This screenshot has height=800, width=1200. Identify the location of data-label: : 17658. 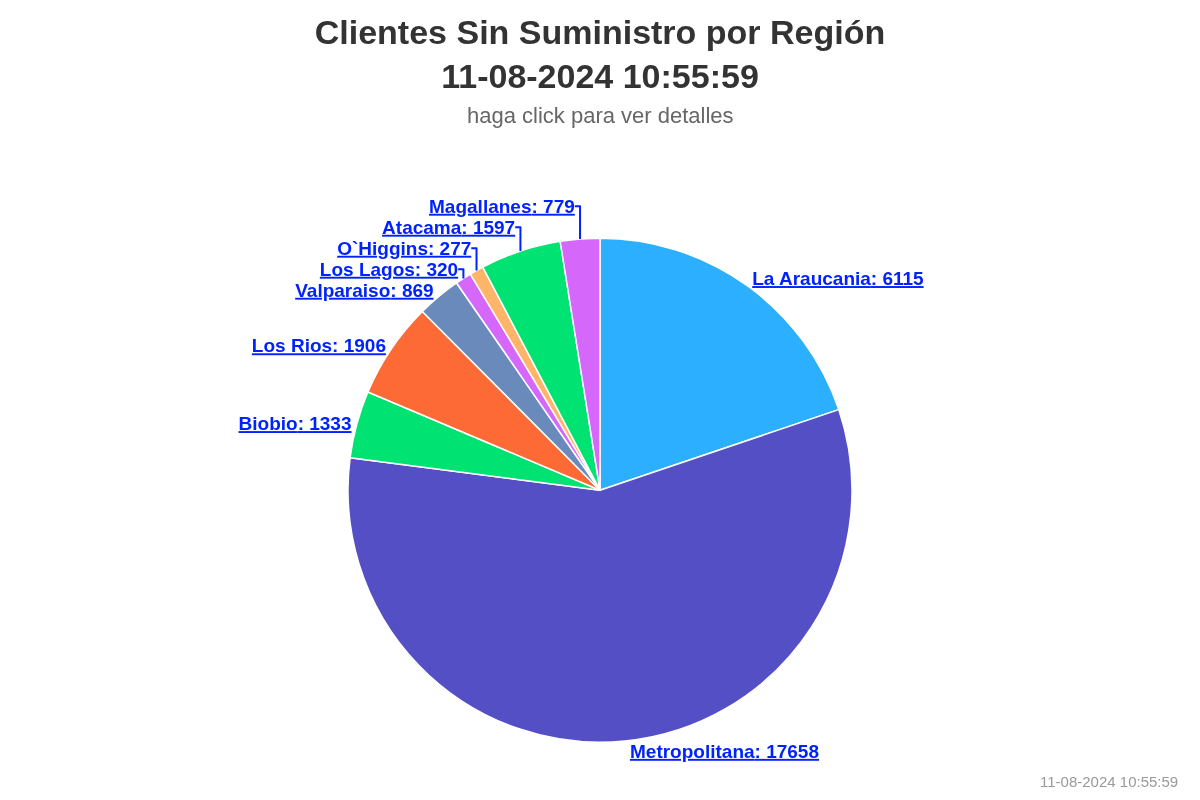
(787, 751).